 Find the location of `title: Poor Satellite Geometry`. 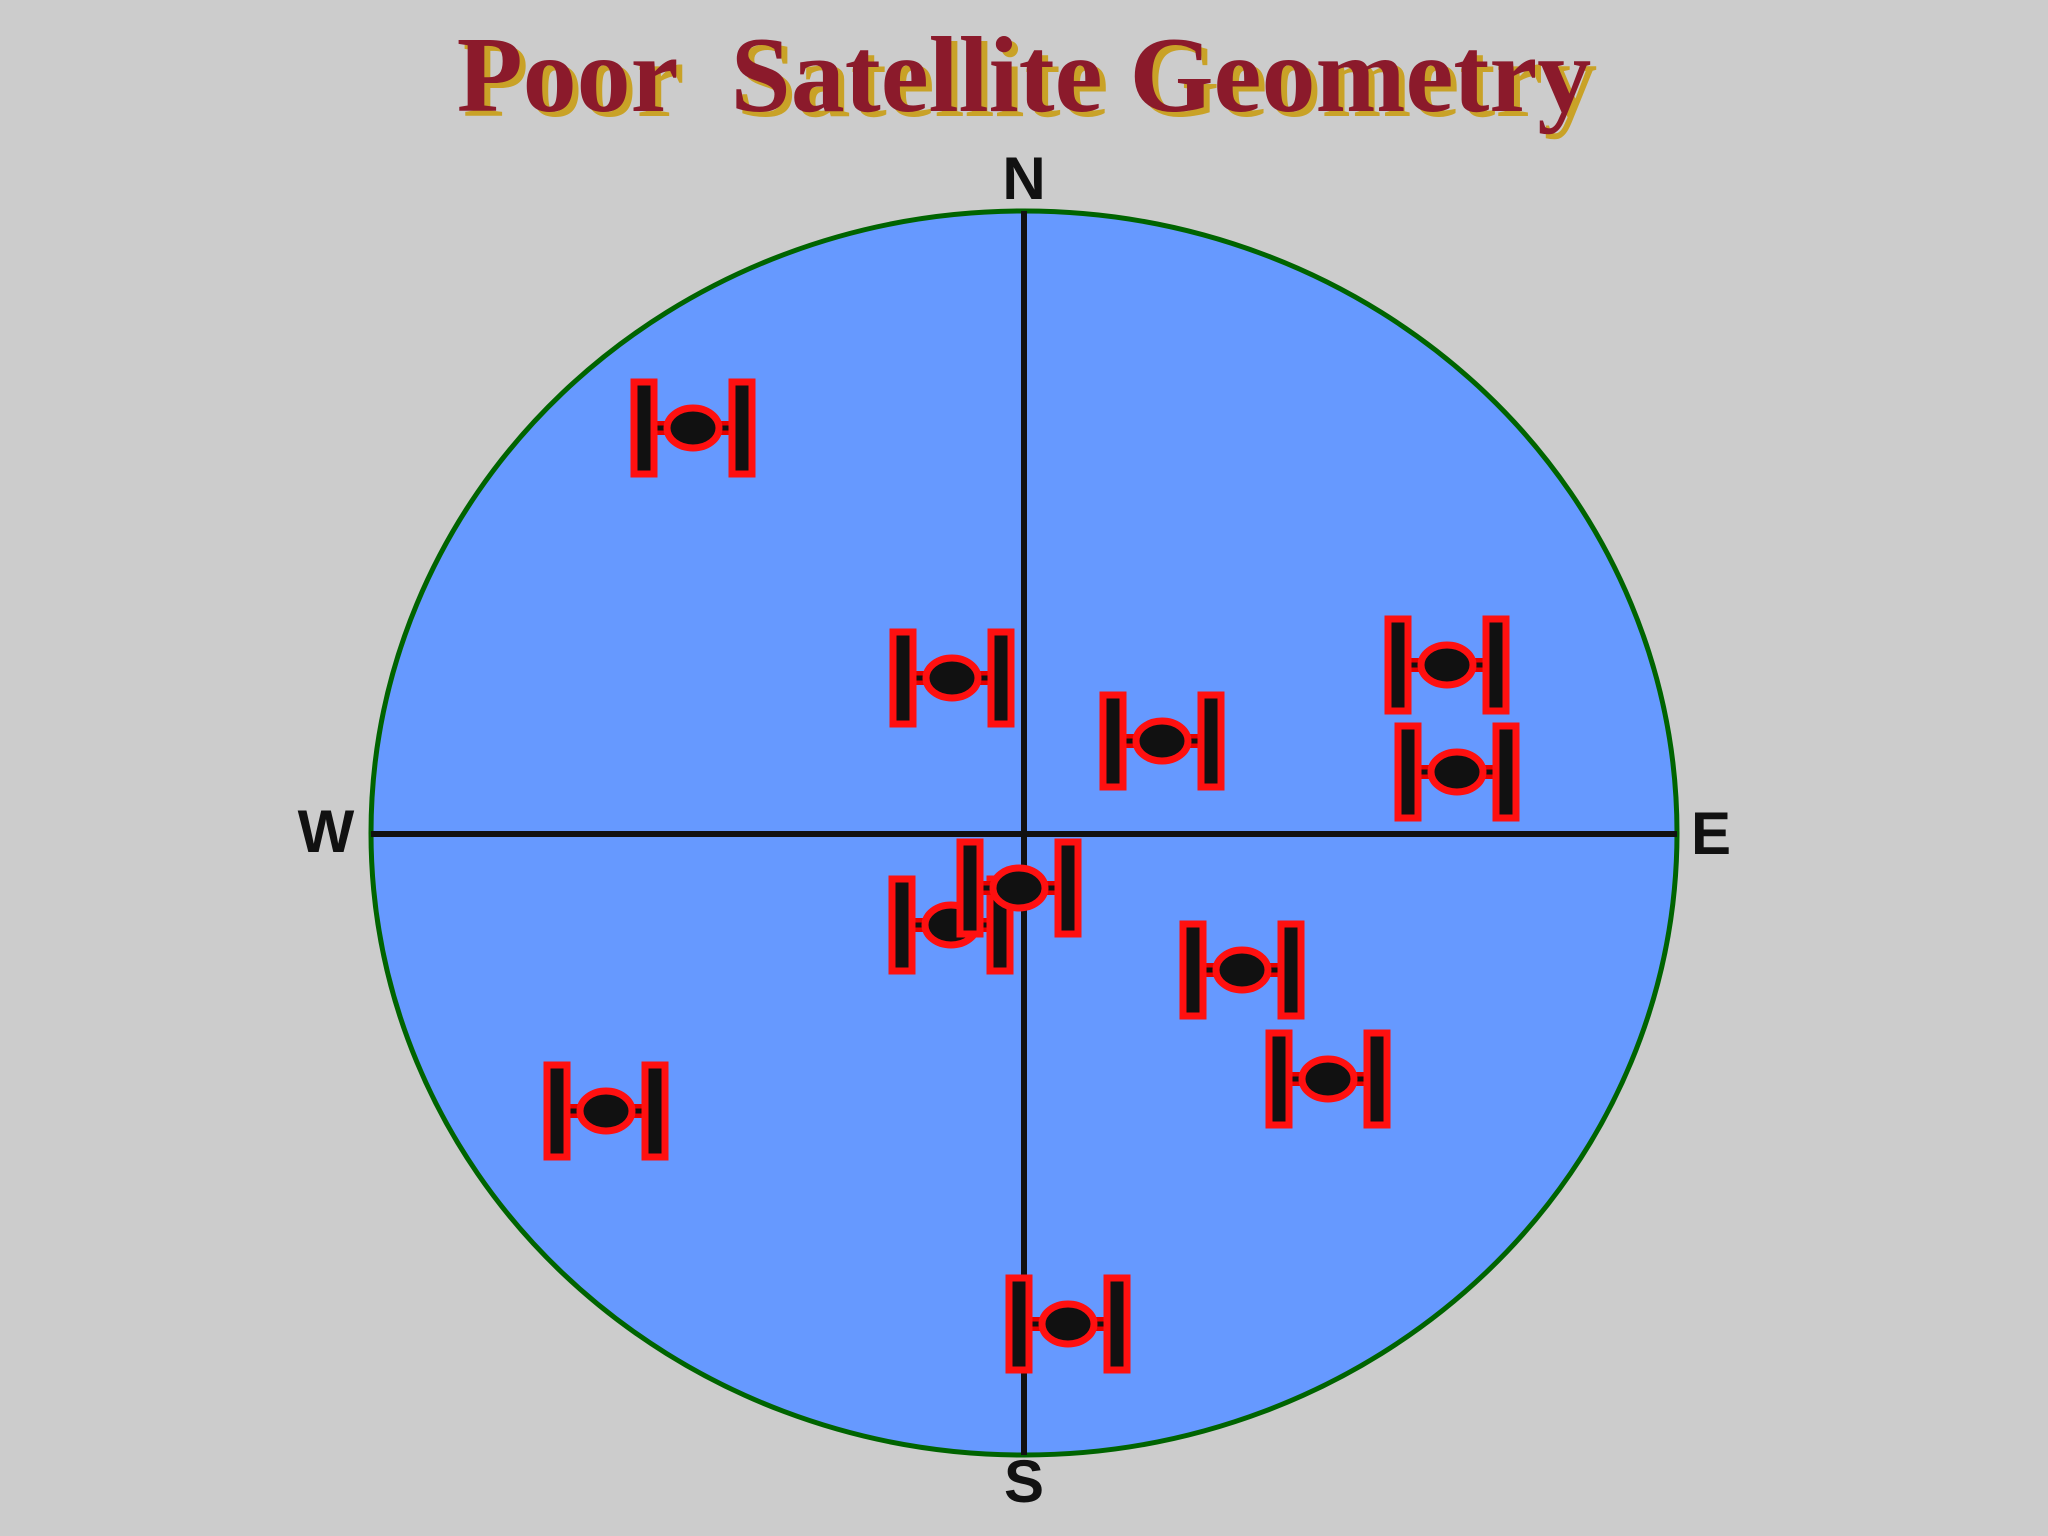

title: Poor Satellite Geometry is located at coordinates (1024, 75).